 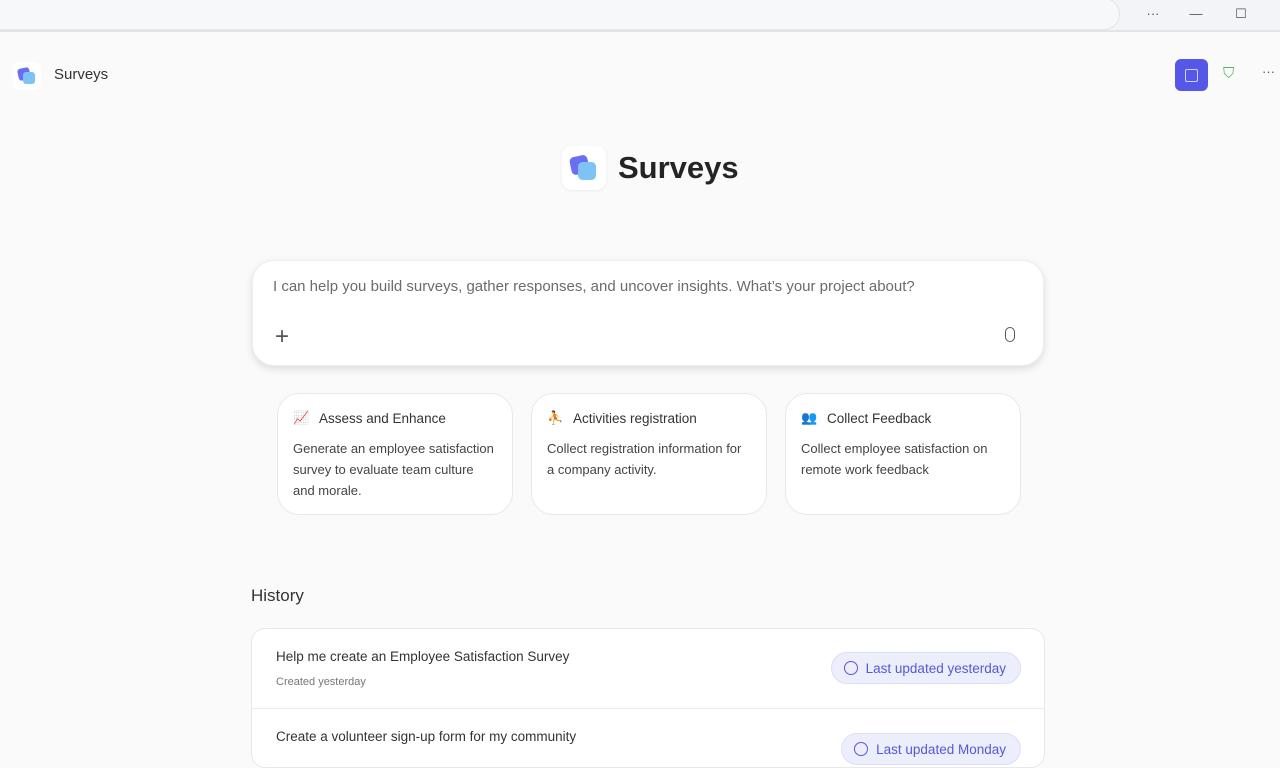 I want to click on shield-icon: ⛉, so click(x=1229, y=73).